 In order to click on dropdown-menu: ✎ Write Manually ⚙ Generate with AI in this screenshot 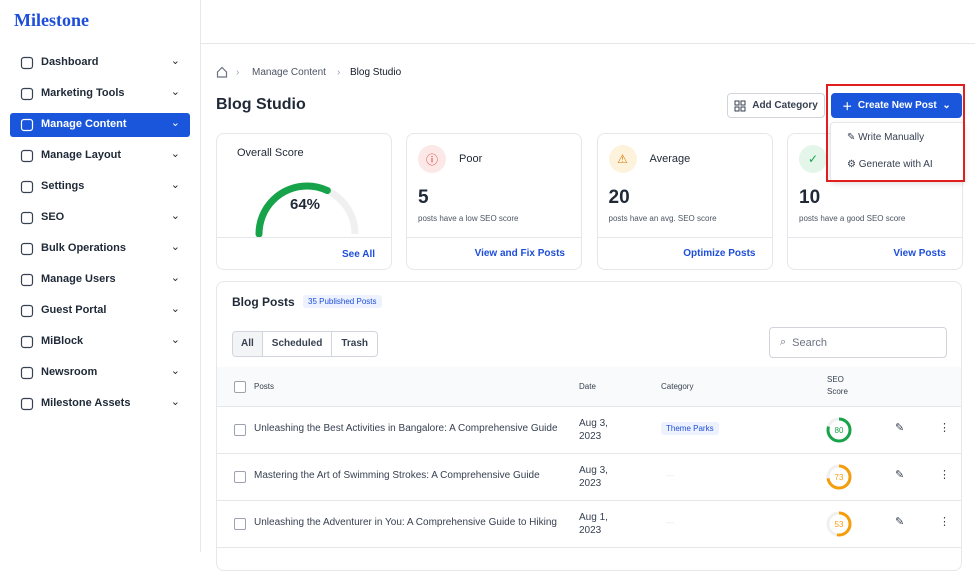, I will do `click(897, 152)`.